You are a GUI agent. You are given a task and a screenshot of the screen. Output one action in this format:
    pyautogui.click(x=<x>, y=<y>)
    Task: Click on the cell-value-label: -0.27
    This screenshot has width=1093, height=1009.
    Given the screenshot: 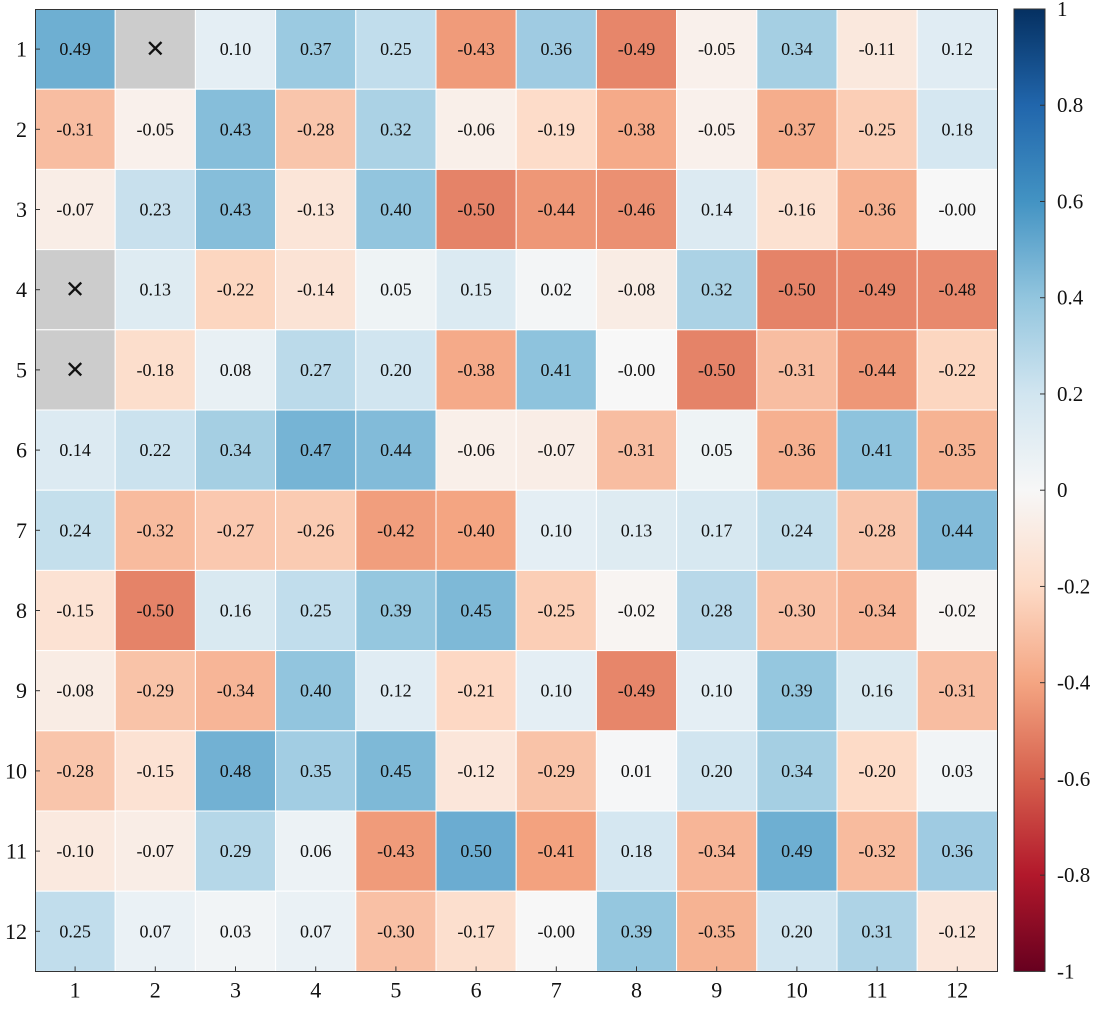 What is the action you would take?
    pyautogui.click(x=236, y=530)
    